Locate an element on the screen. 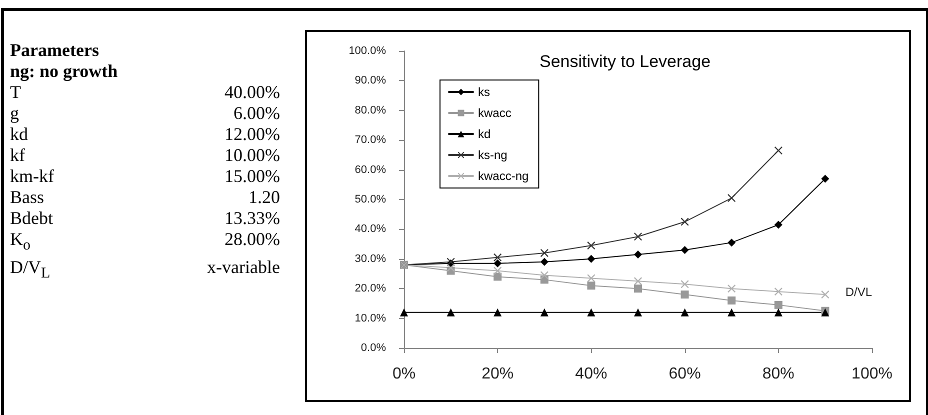 Image resolution: width=928 pixels, height=415 pixels. text: 10.00% is located at coordinates (252, 155).